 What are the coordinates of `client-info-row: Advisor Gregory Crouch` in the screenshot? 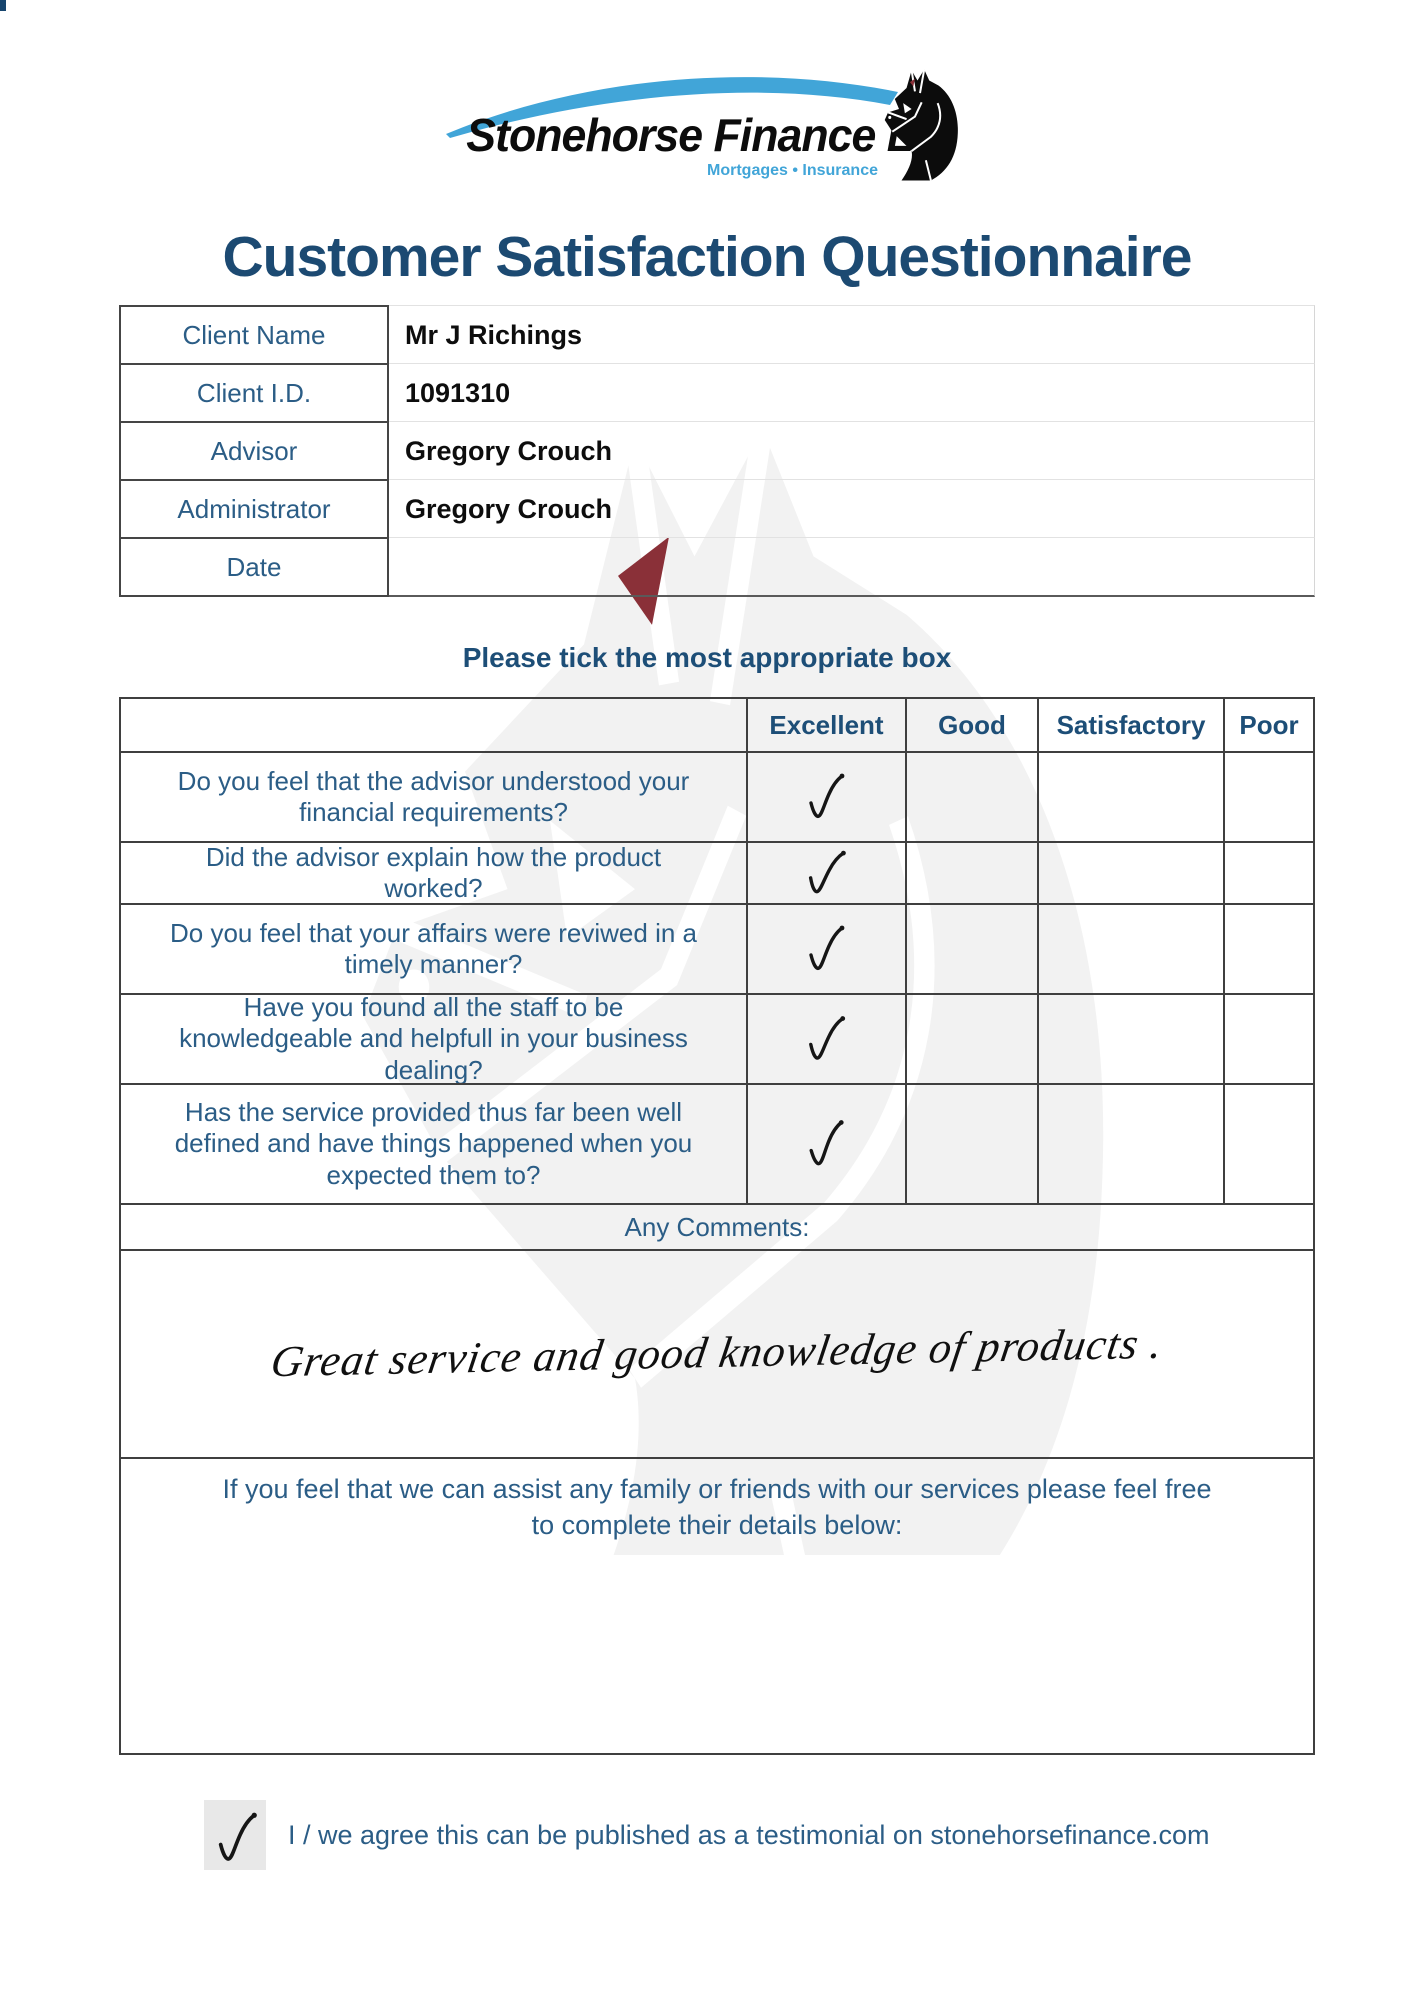 It's located at (717, 451).